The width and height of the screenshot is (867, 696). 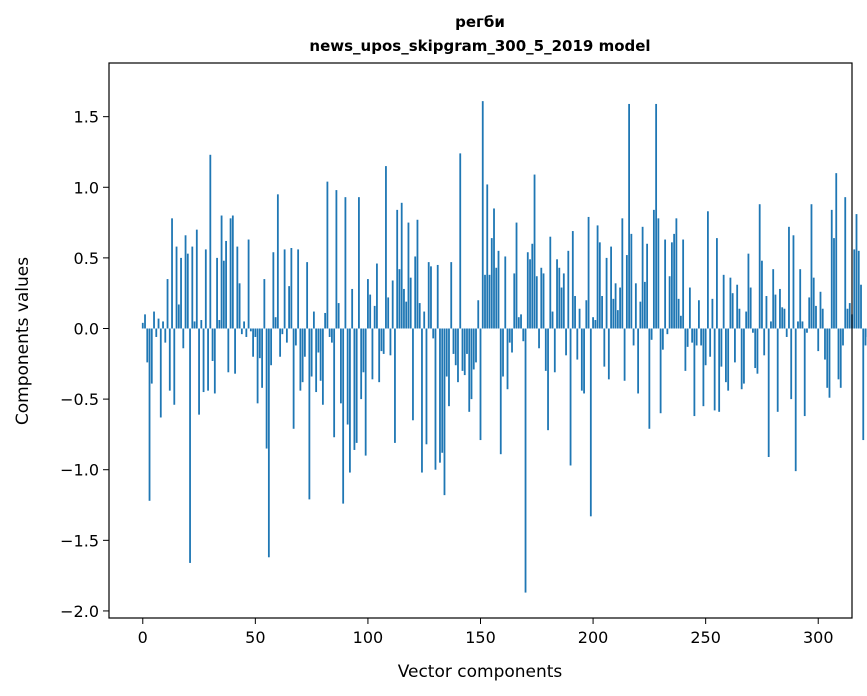 I want to click on y-axis: −2.0 −1.5 −1.0 −0.5 0.0 0.5 1.0 1.5, so click(x=84, y=364).